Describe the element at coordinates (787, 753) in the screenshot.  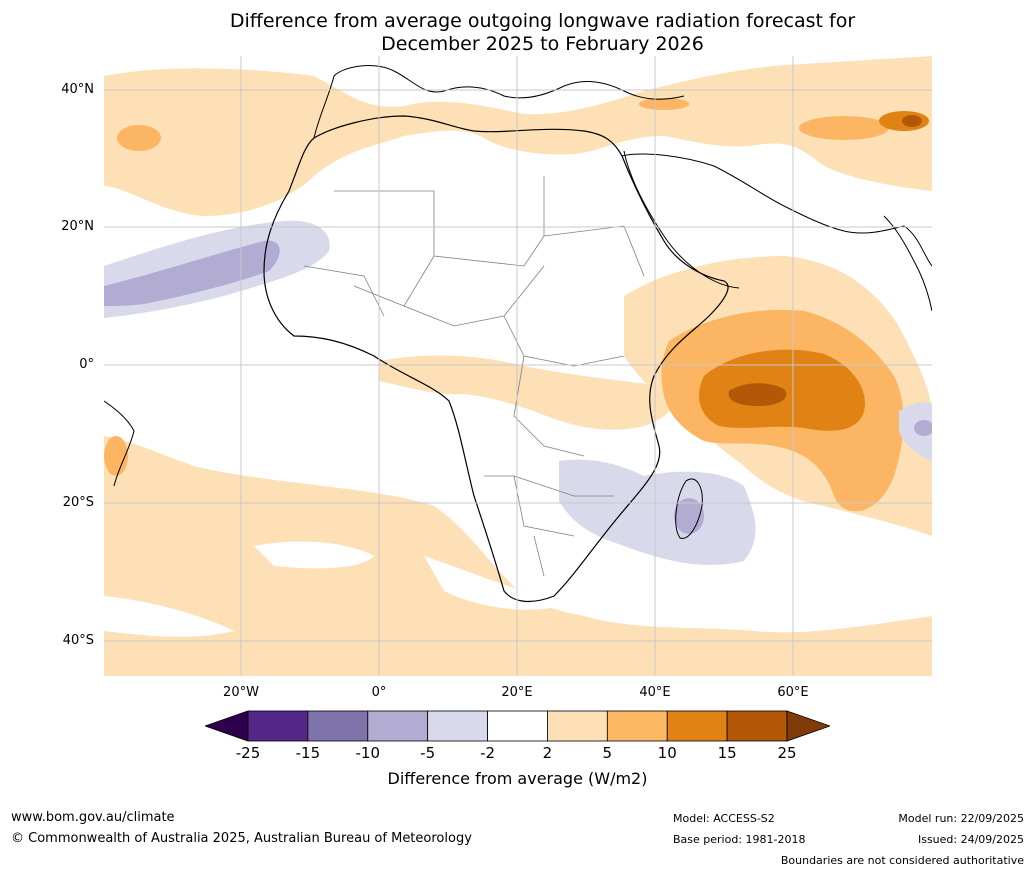
I see `colorbar-tick-label: 25` at that location.